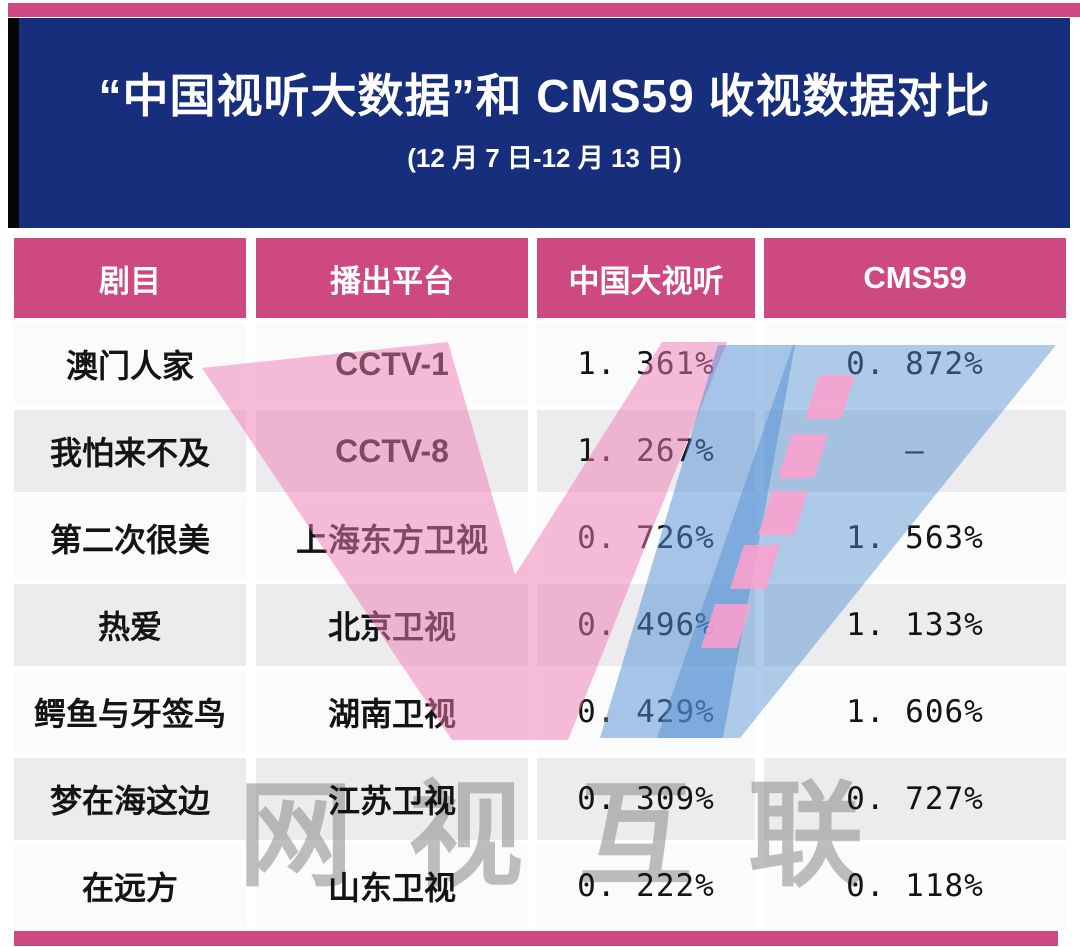 The width and height of the screenshot is (1080, 947). Describe the element at coordinates (646, 712) in the screenshot. I see `table-cell-bigdata: 0. 429%` at that location.